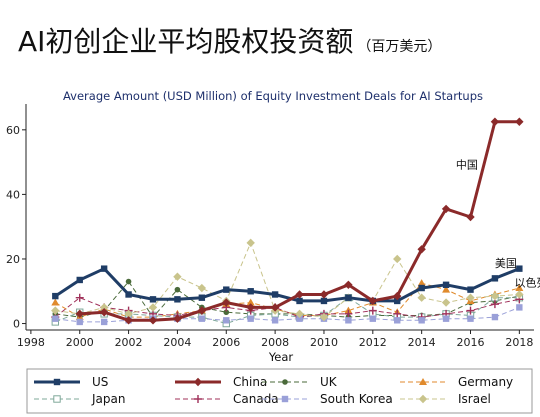 Image resolution: width=540 pixels, height=417 pixels. Describe the element at coordinates (285, 382) in the screenshot. I see `legend-marker-uk` at that location.